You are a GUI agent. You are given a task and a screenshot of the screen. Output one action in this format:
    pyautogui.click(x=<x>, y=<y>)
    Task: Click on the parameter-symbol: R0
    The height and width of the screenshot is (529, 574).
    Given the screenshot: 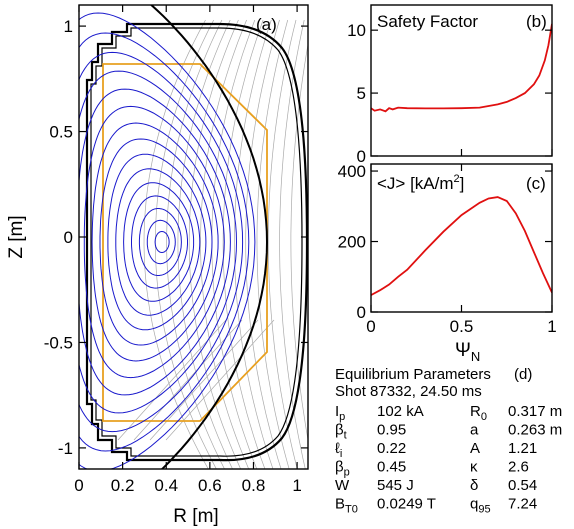 What is the action you would take?
    pyautogui.click(x=478, y=413)
    